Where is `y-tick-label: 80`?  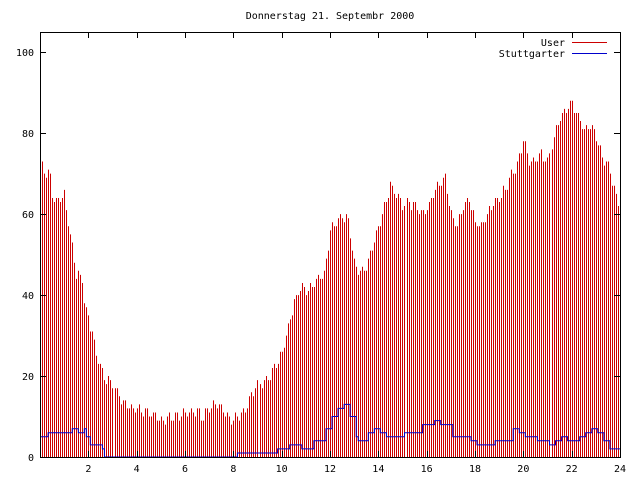
y-tick-label: 80 is located at coordinates (28, 134).